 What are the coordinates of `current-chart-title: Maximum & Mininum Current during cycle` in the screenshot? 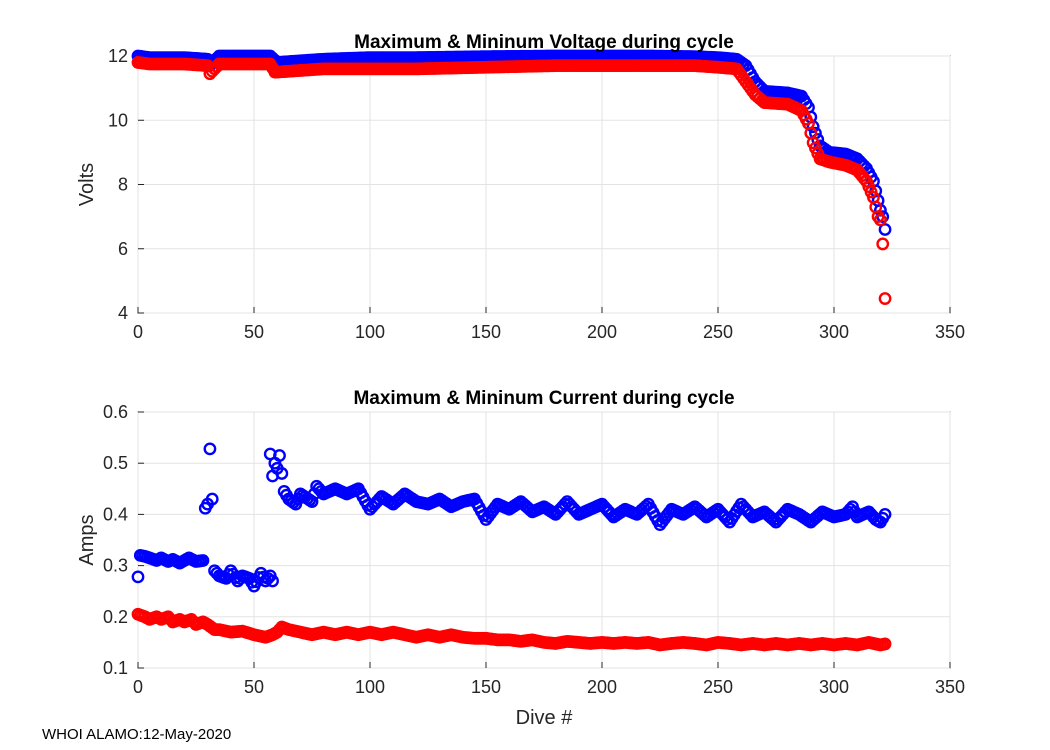 It's located at (543, 398).